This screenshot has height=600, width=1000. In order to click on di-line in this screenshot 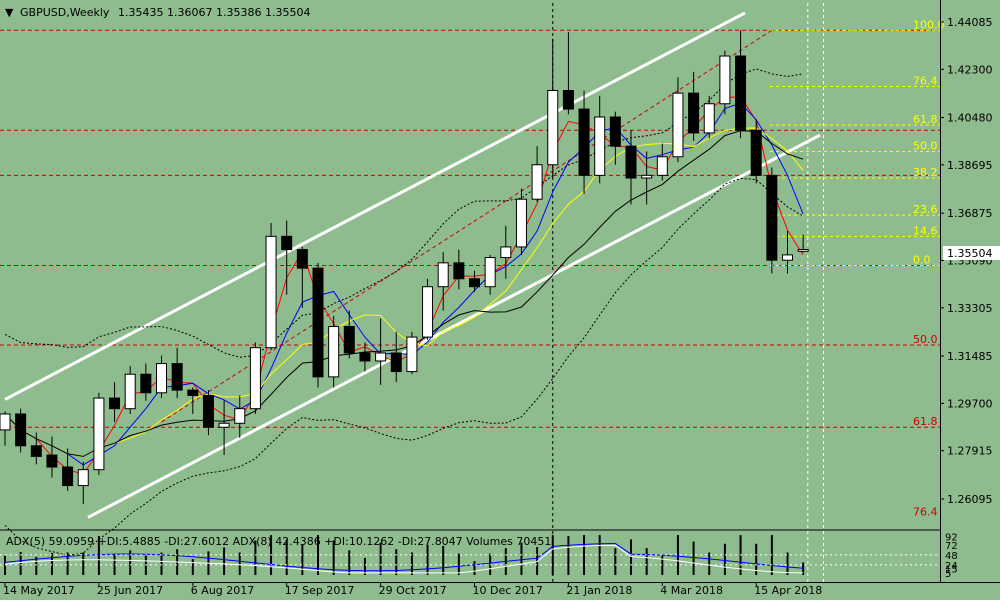, I will do `click(404, 559)`.